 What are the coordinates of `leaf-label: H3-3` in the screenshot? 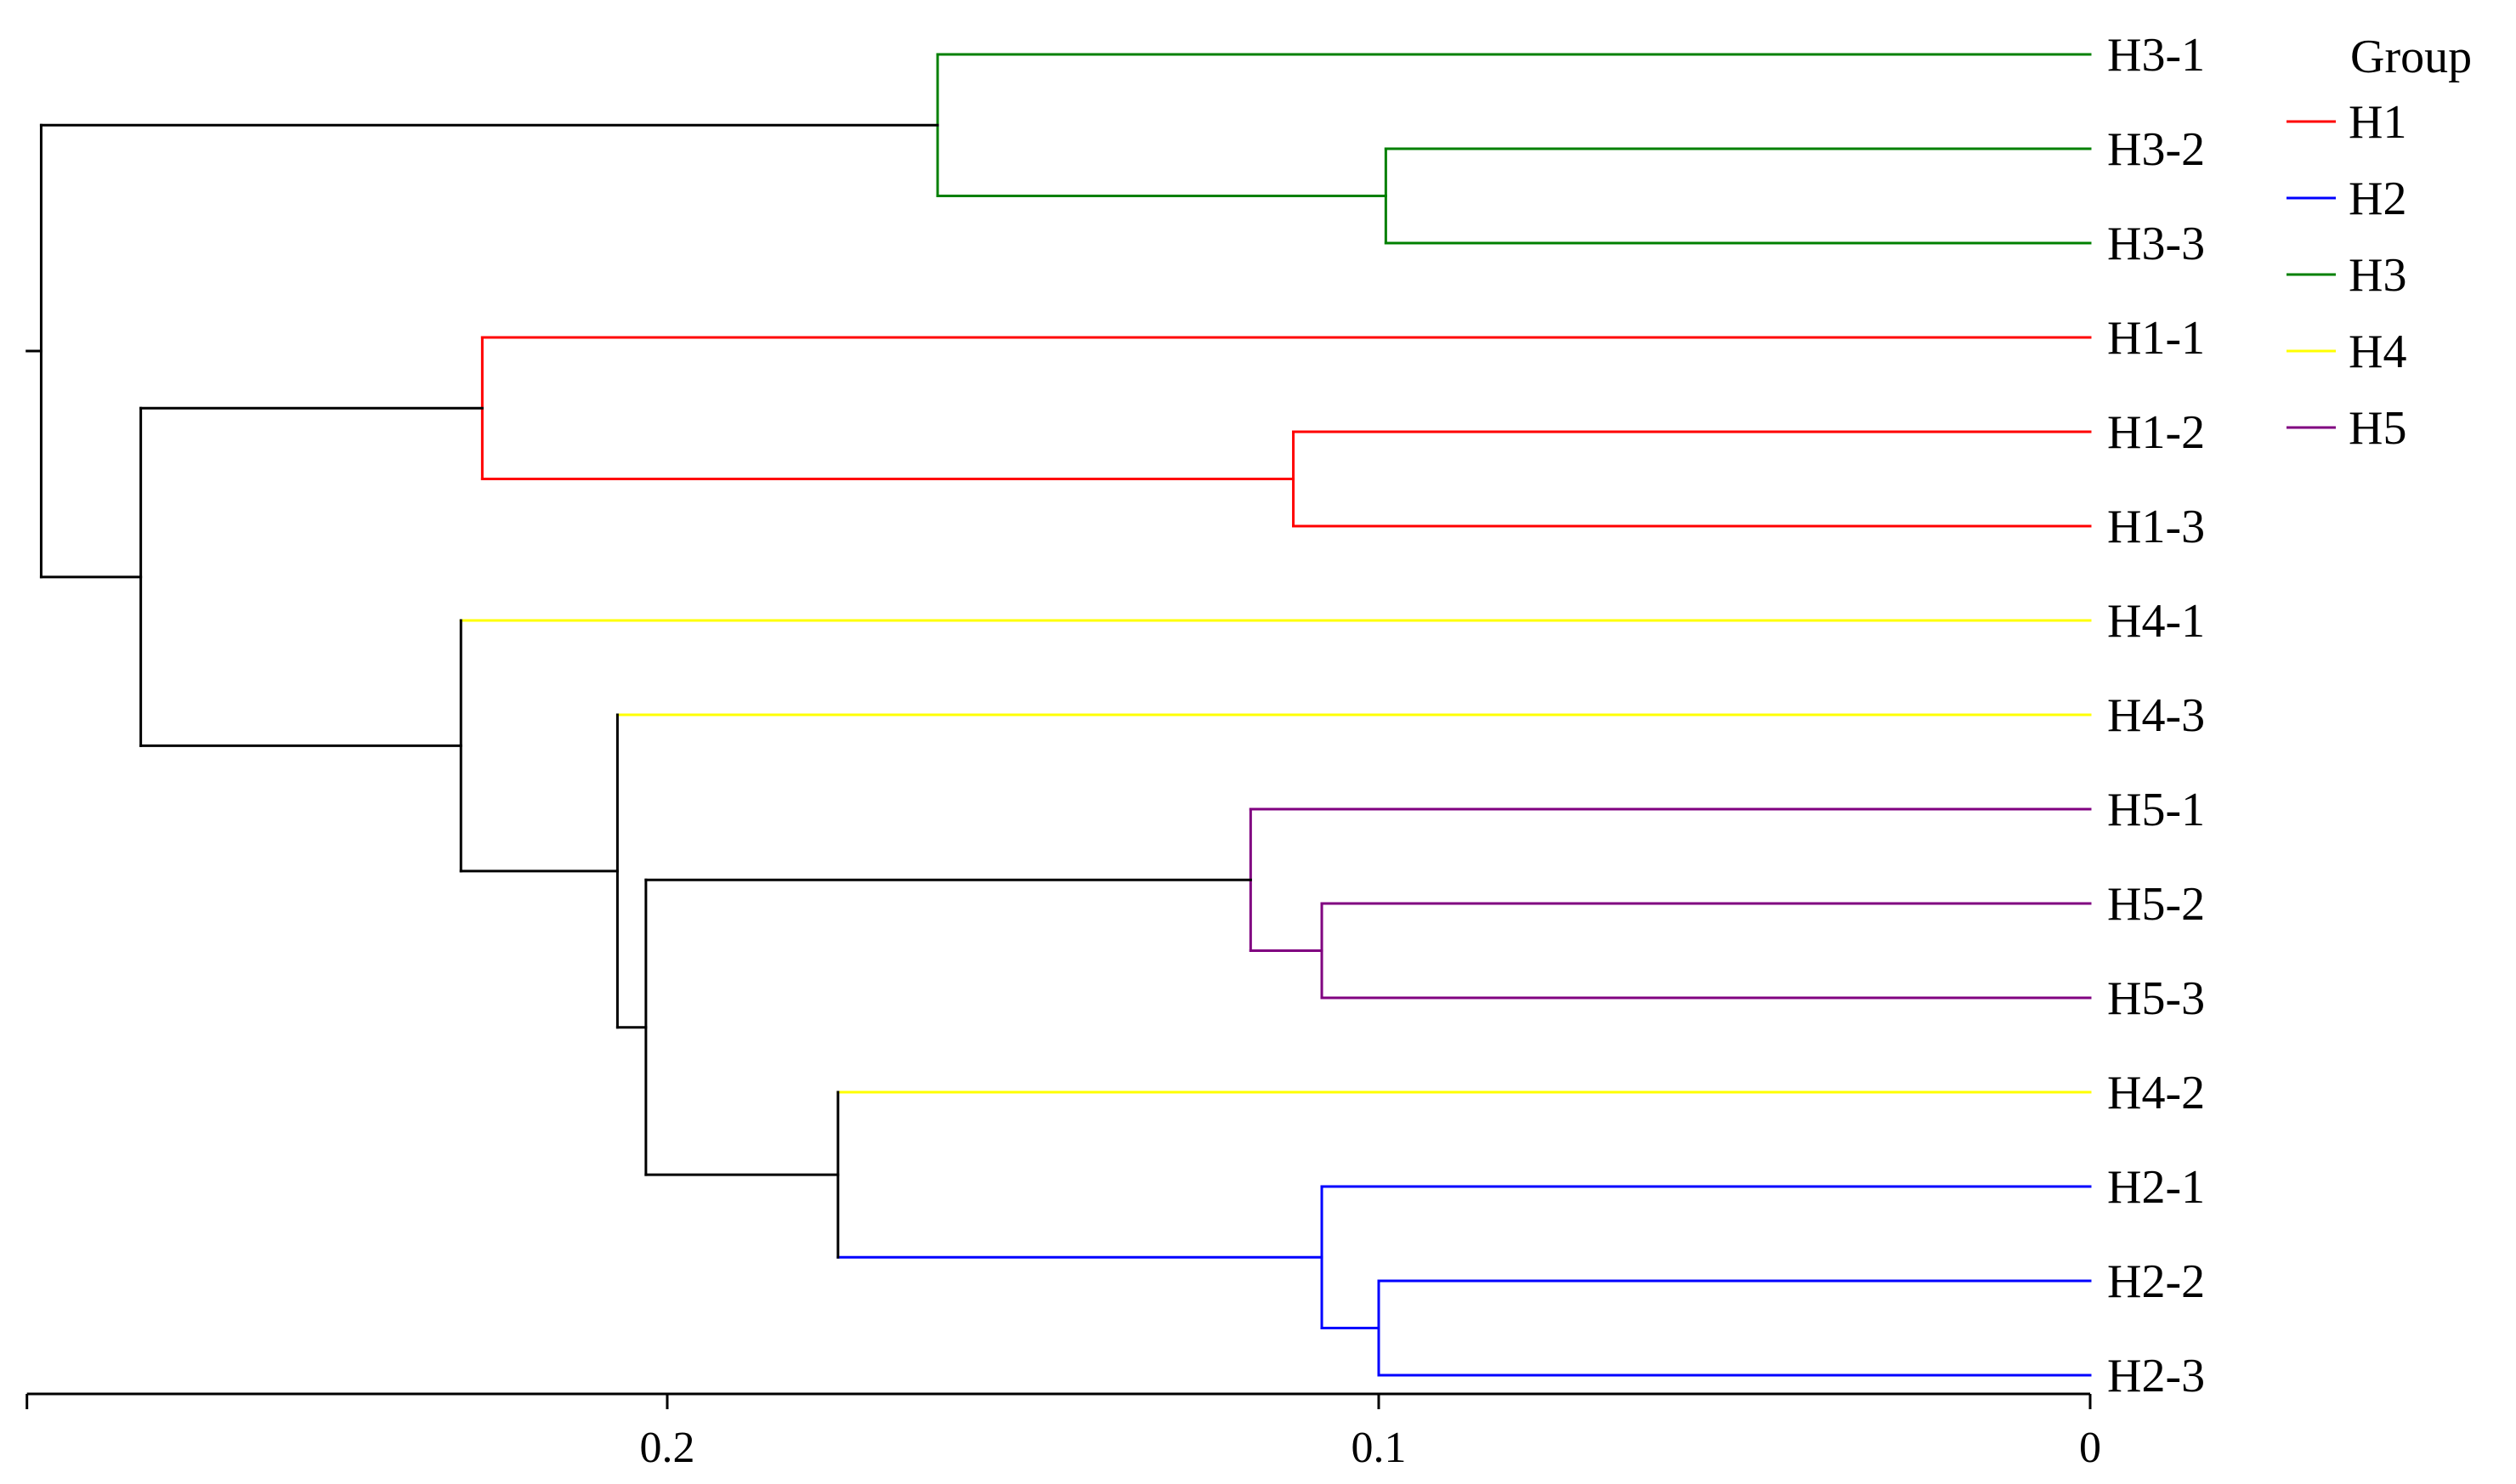 It's located at (2156, 244).